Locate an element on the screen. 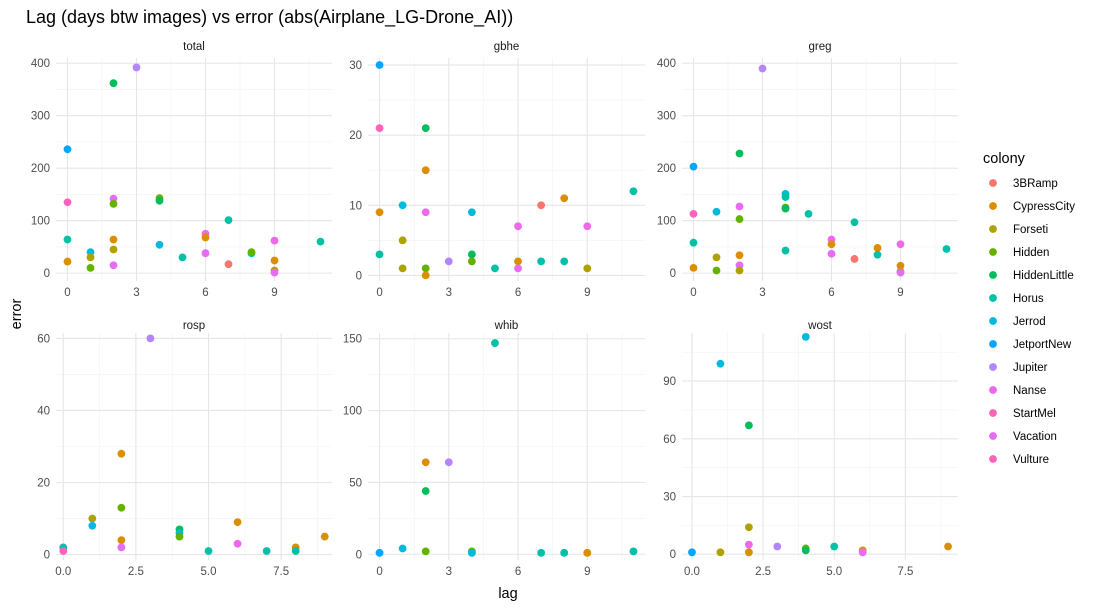 The width and height of the screenshot is (1099, 608). legend-item: JetportNew is located at coordinates (1030, 345).